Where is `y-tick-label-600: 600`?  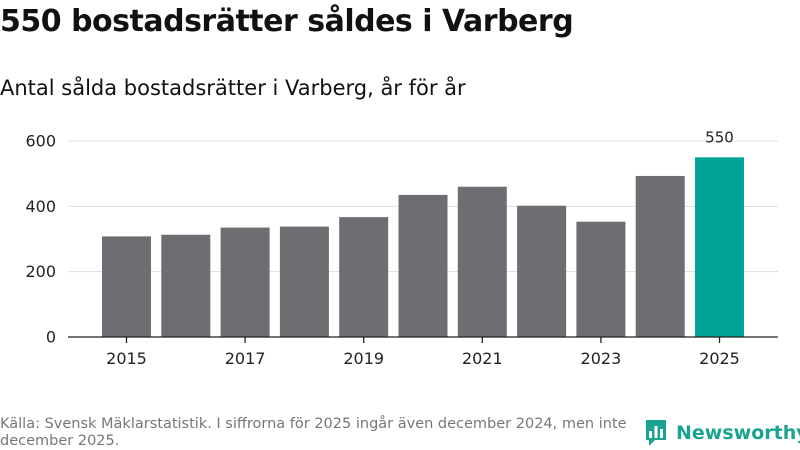 y-tick-label-600: 600 is located at coordinates (40, 141).